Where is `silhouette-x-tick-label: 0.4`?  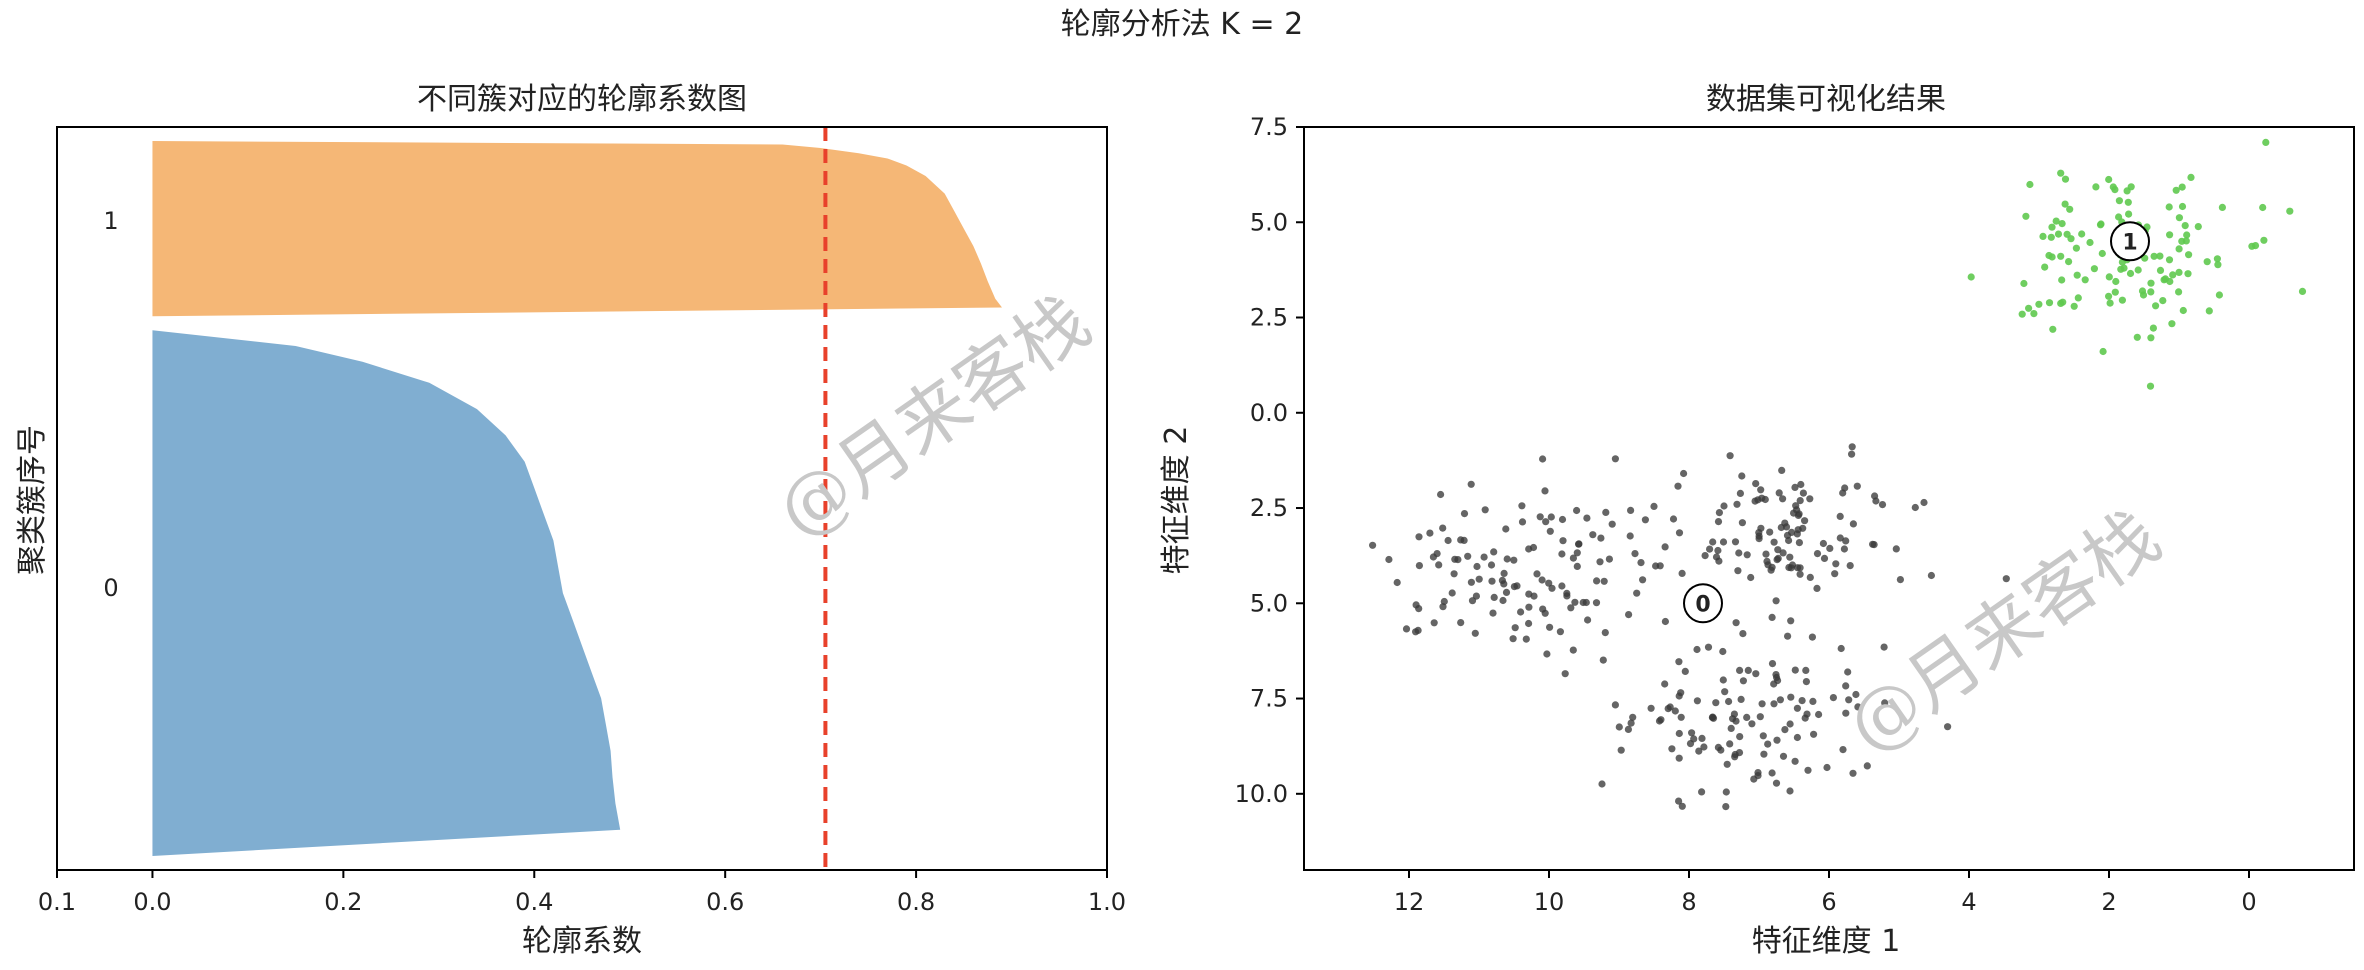 silhouette-x-tick-label: 0.4 is located at coordinates (534, 902).